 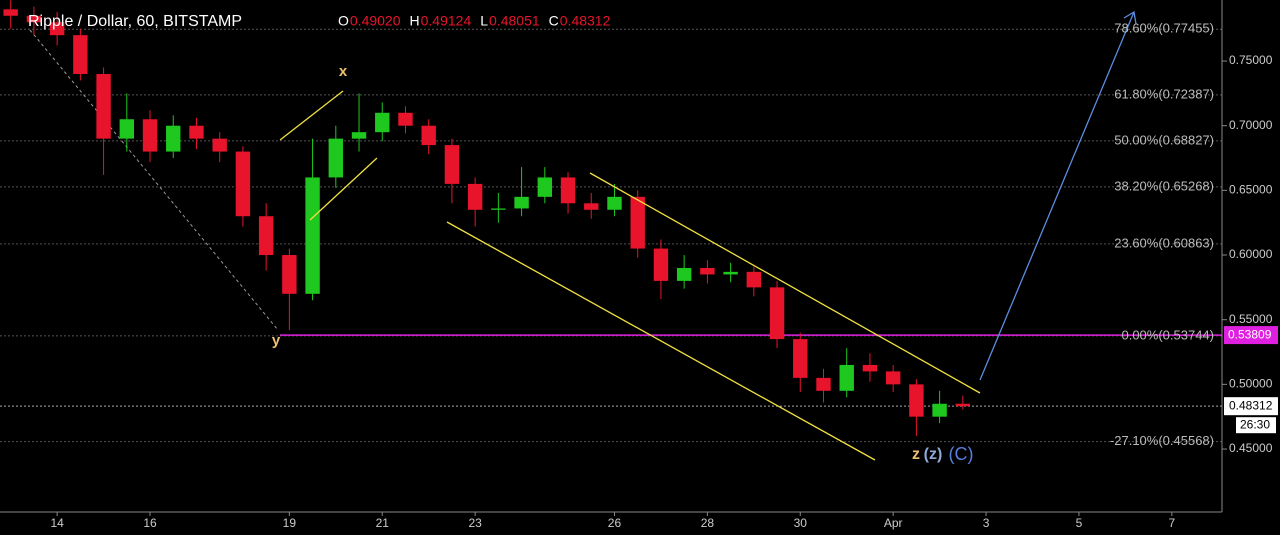 I want to click on price-tag, so click(x=1251, y=406).